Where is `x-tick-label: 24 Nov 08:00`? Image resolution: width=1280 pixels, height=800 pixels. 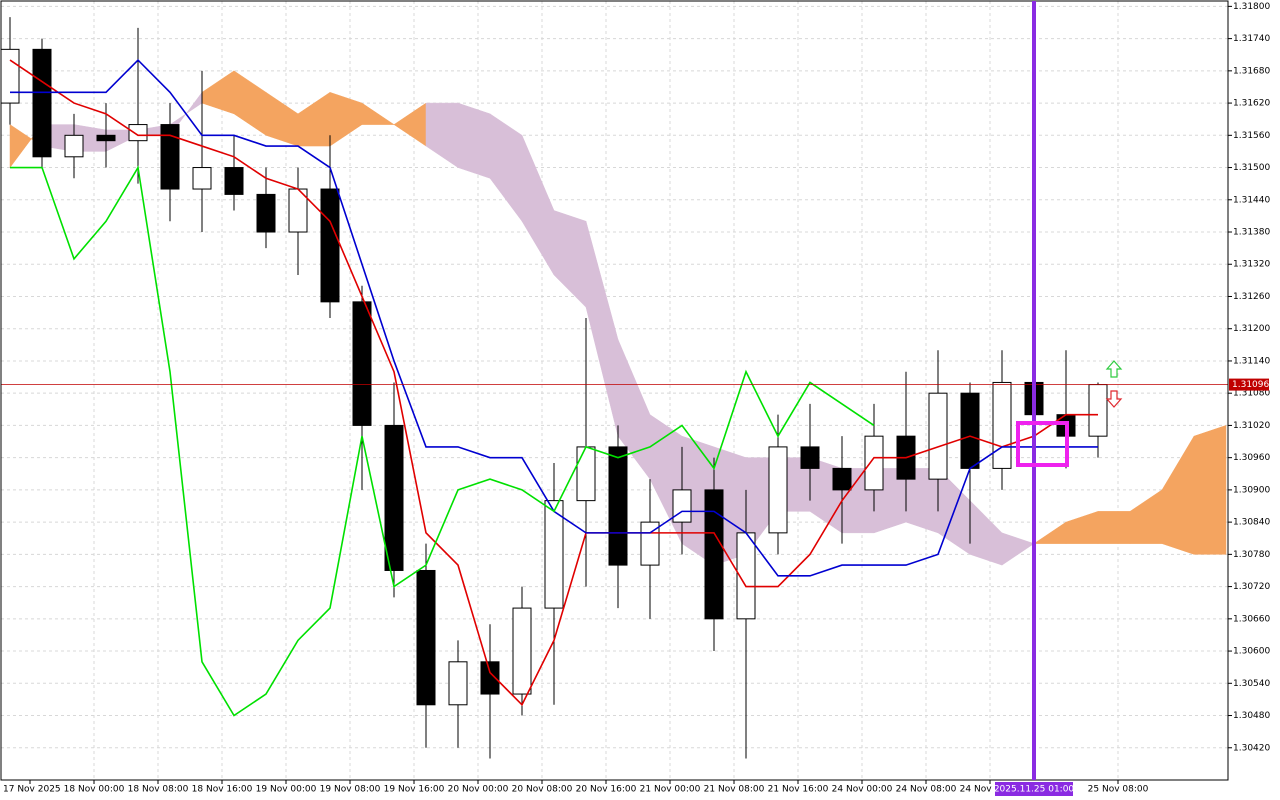 x-tick-label: 24 Nov 08:00 is located at coordinates (926, 790).